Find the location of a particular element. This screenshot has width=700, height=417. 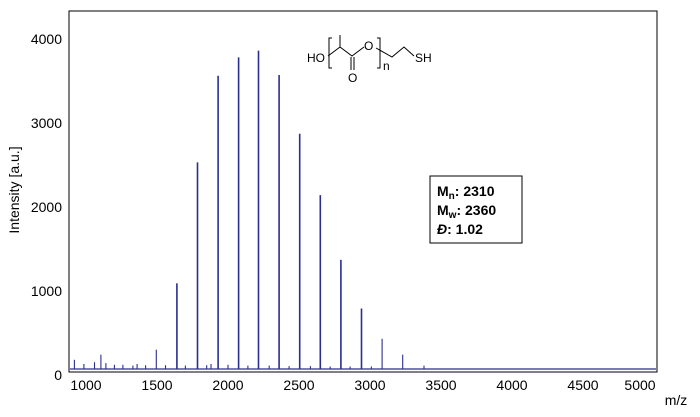

structure-repeat-n: n is located at coordinates (386, 66).